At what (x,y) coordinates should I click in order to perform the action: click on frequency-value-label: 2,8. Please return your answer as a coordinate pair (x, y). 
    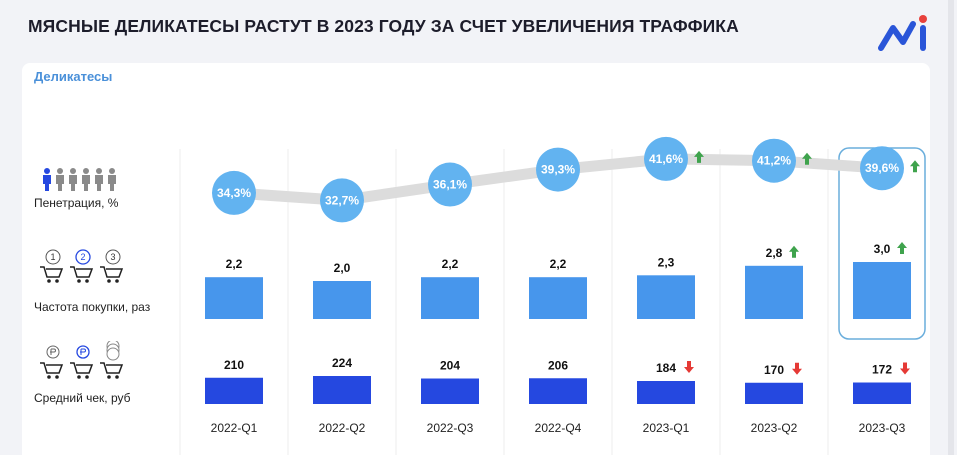
    Looking at the image, I should click on (774, 253).